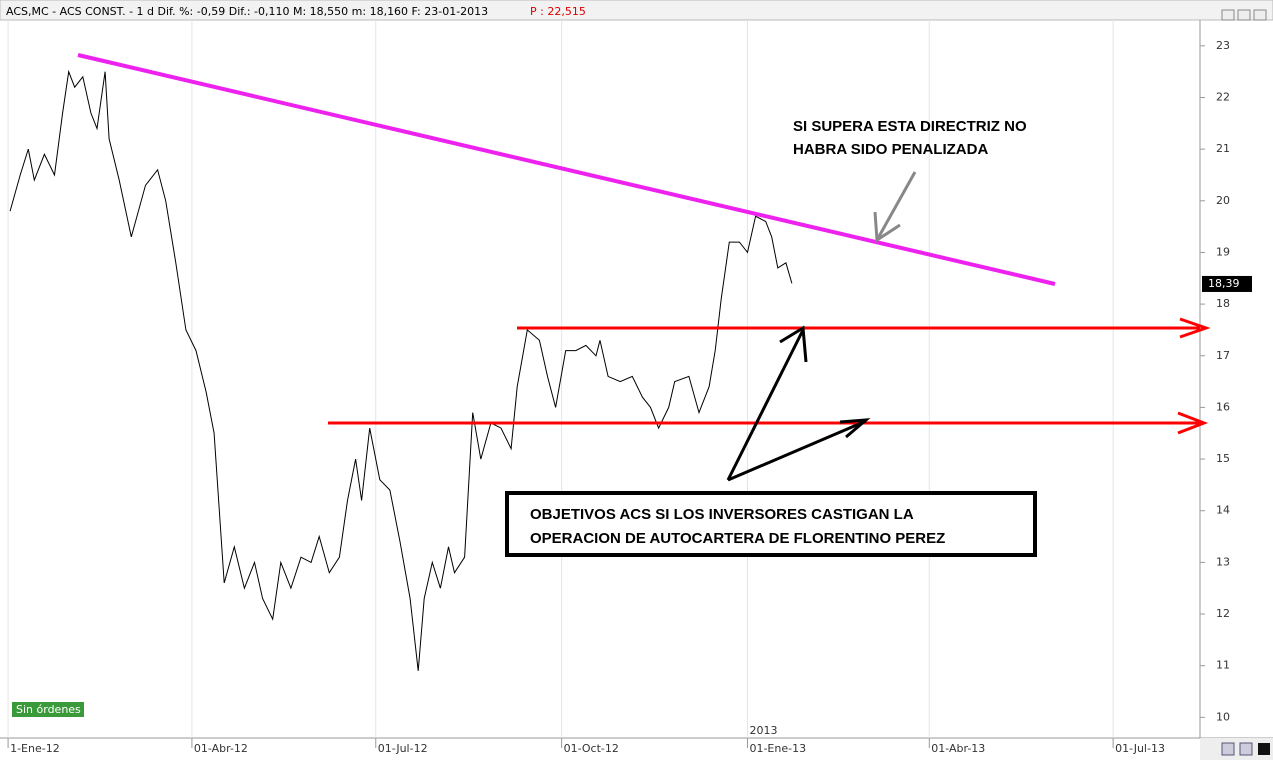  I want to click on annotation: HABRA SIDO PENALIZADA, so click(890, 149).